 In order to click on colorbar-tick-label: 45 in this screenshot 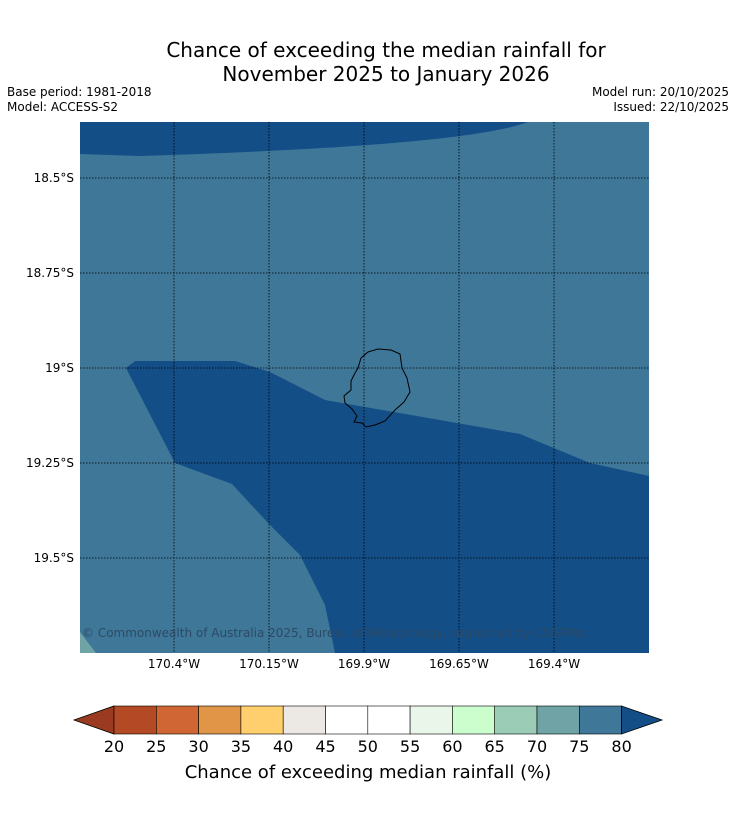, I will do `click(325, 746)`.